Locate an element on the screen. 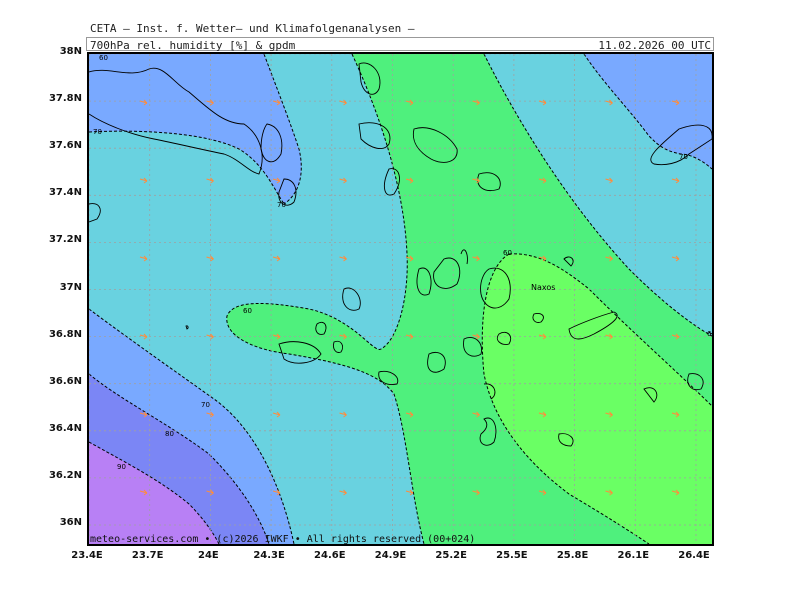  lon-tick-label: 24.3E is located at coordinates (269, 555).